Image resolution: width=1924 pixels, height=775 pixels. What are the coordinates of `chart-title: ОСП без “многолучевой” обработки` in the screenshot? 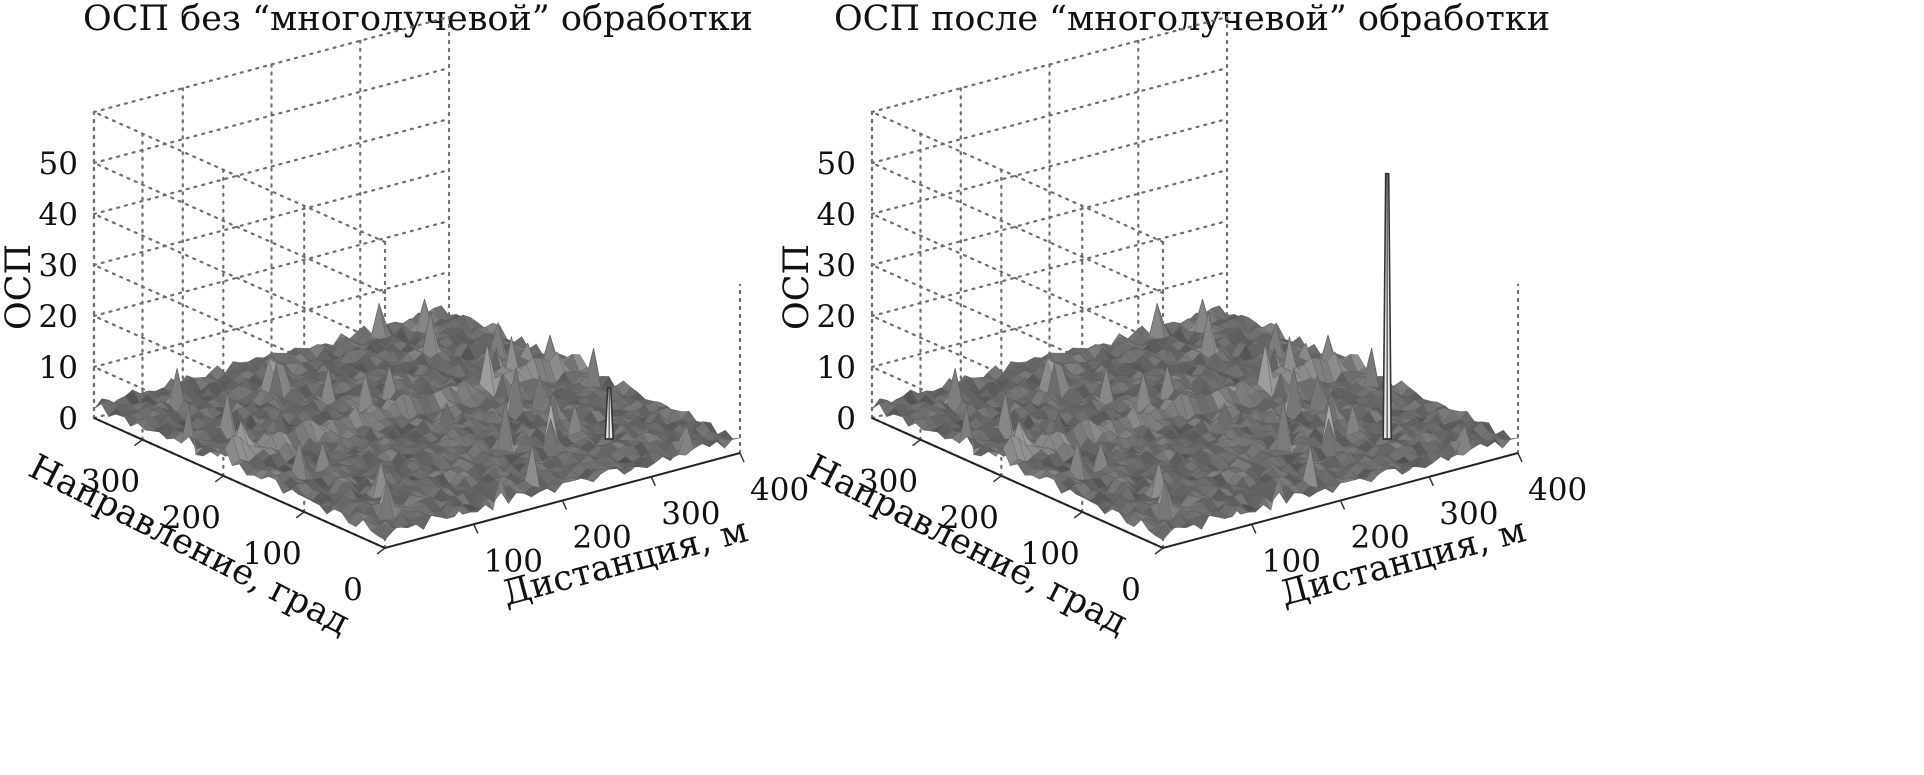 It's located at (418, 19).